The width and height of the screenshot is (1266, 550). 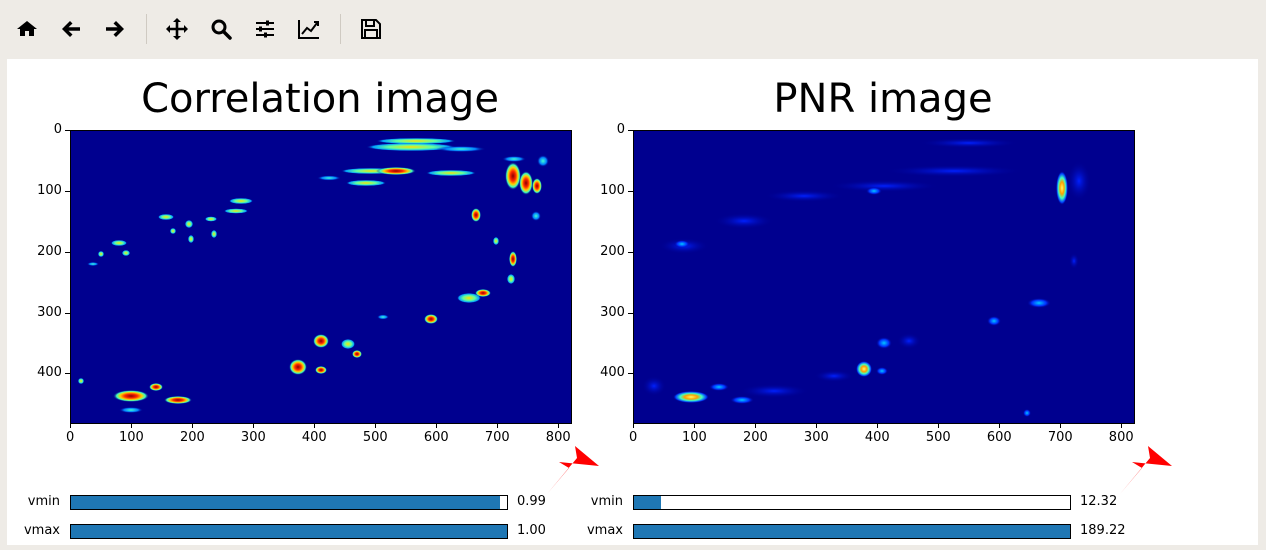 What do you see at coordinates (883, 99) in the screenshot?
I see `panel-title: PNR image` at bounding box center [883, 99].